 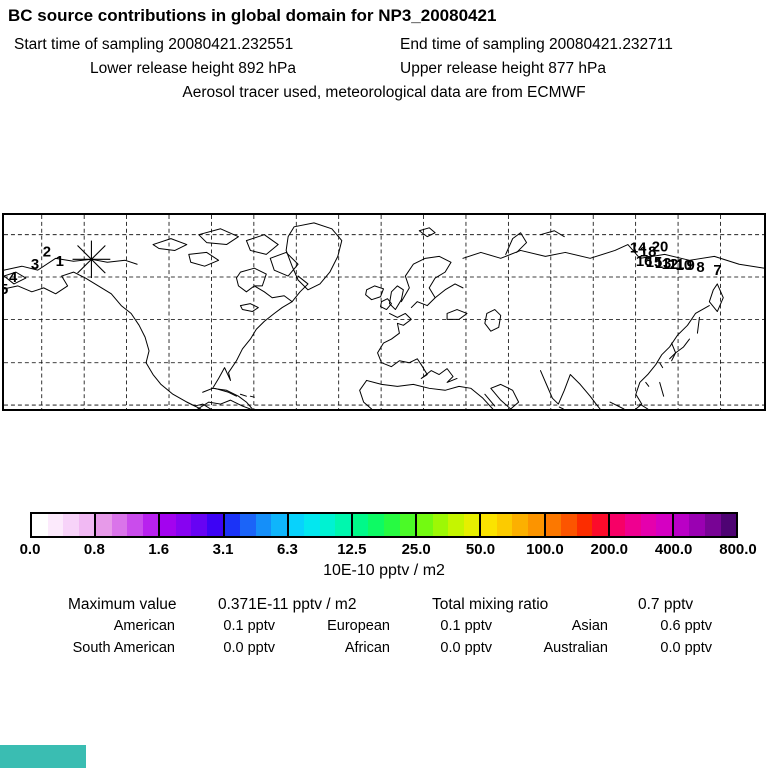 I want to click on trajectory-hour-label: 3, so click(x=35, y=265).